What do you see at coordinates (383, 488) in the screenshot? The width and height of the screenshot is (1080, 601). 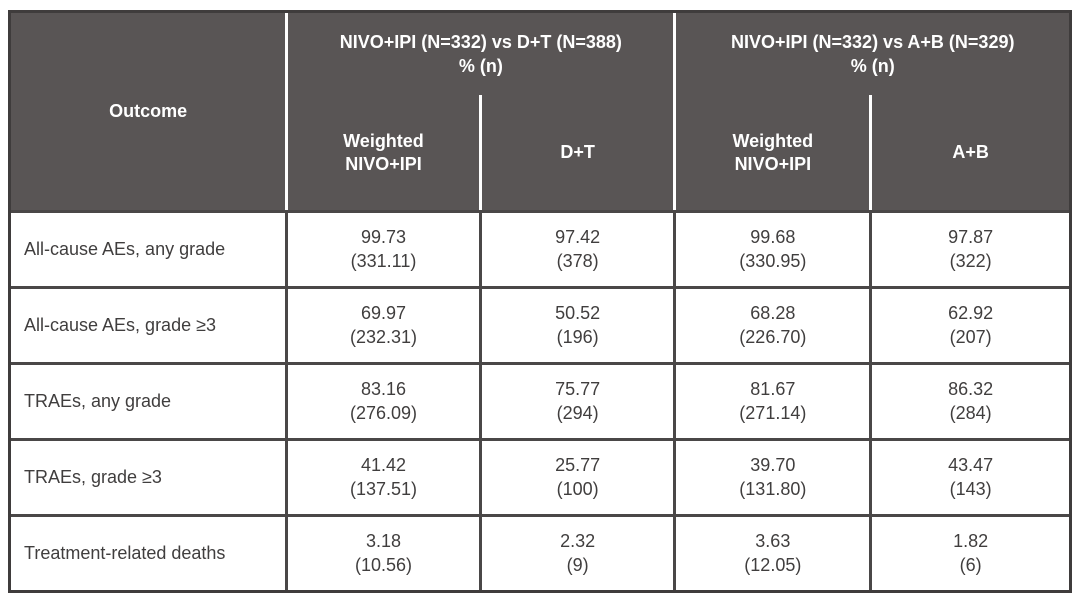 I see `n-value: (137.51)` at bounding box center [383, 488].